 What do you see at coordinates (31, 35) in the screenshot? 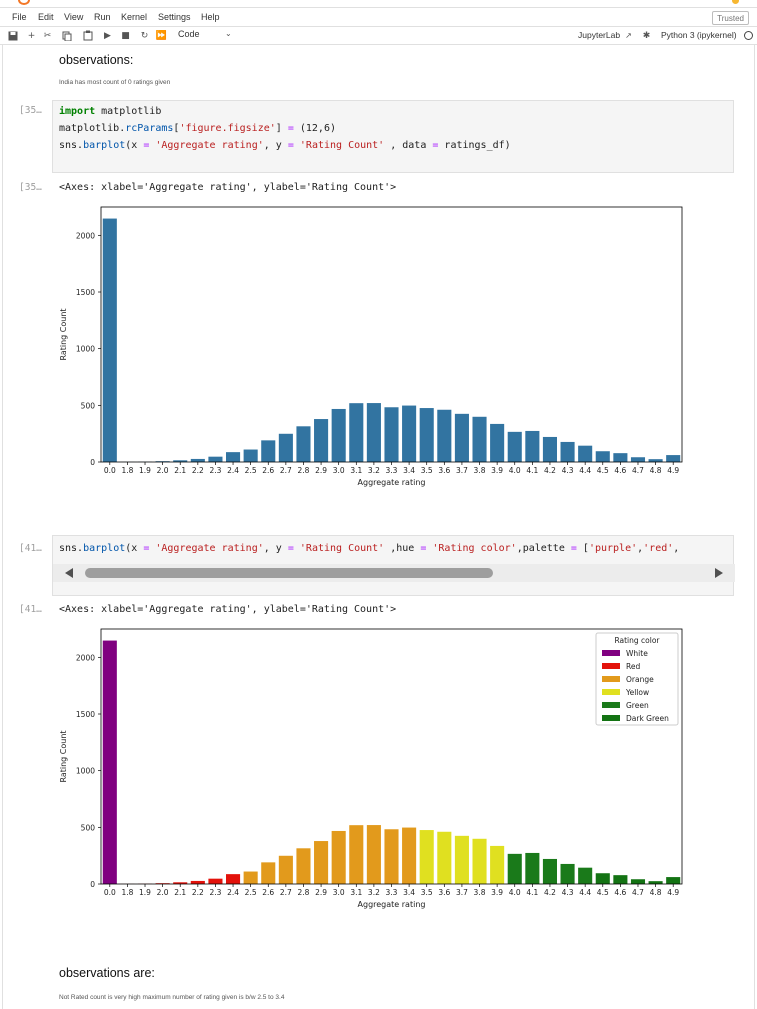
I see `add-cell-icon: +` at bounding box center [31, 35].